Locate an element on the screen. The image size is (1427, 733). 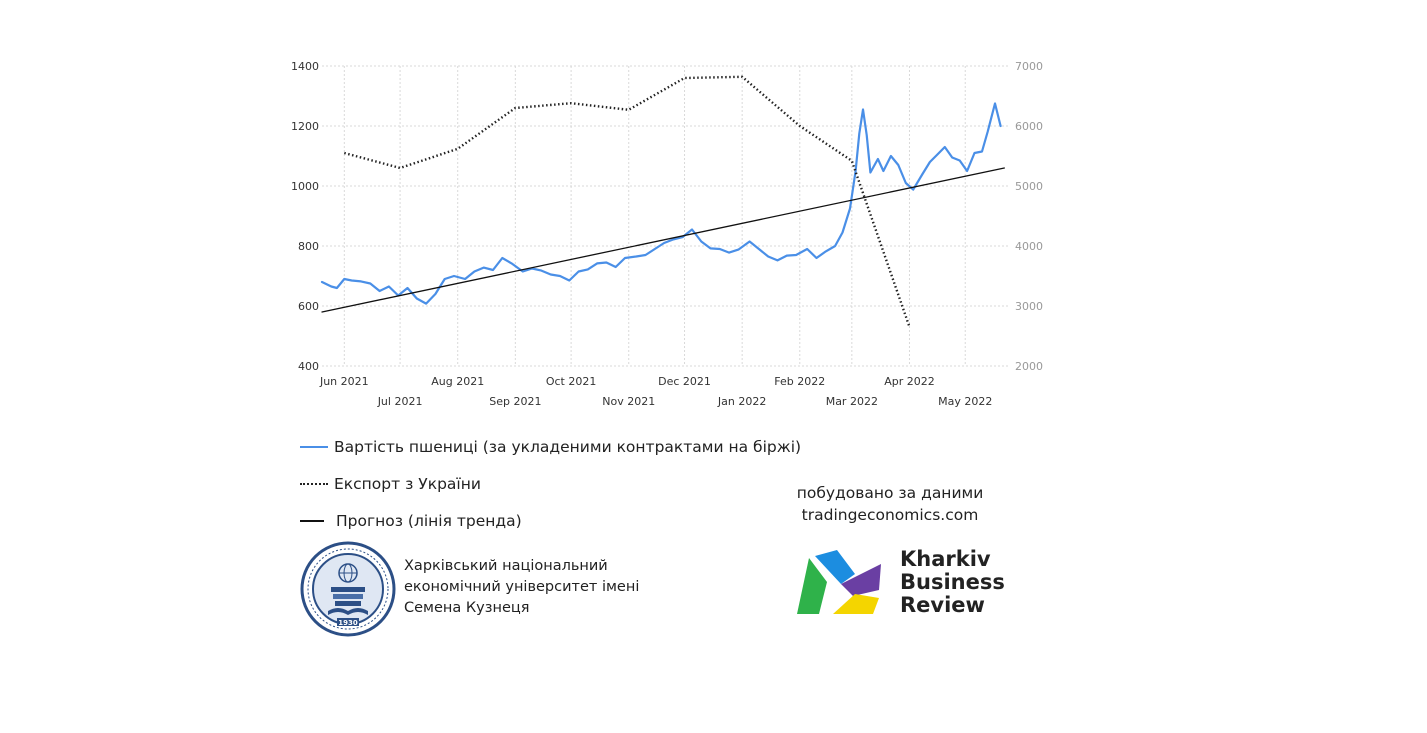
y-right-tick-label: 4000 is located at coordinates (1029, 246).